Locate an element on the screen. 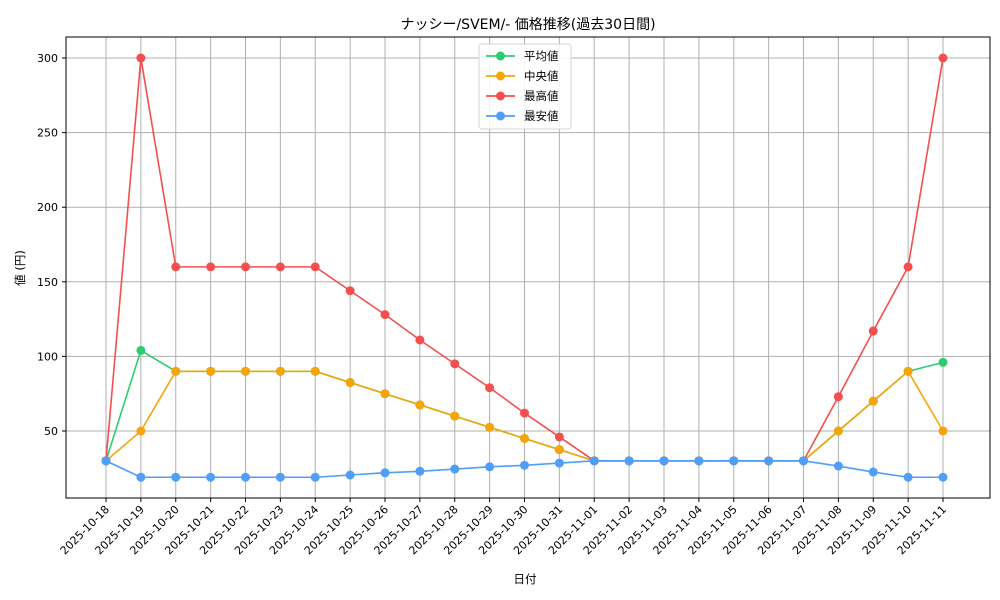 Image resolution: width=1000 pixels, height=600 pixels. chart-title: ナッシー/SVEM/- 価格推移(過去30日間) is located at coordinates (527, 25).